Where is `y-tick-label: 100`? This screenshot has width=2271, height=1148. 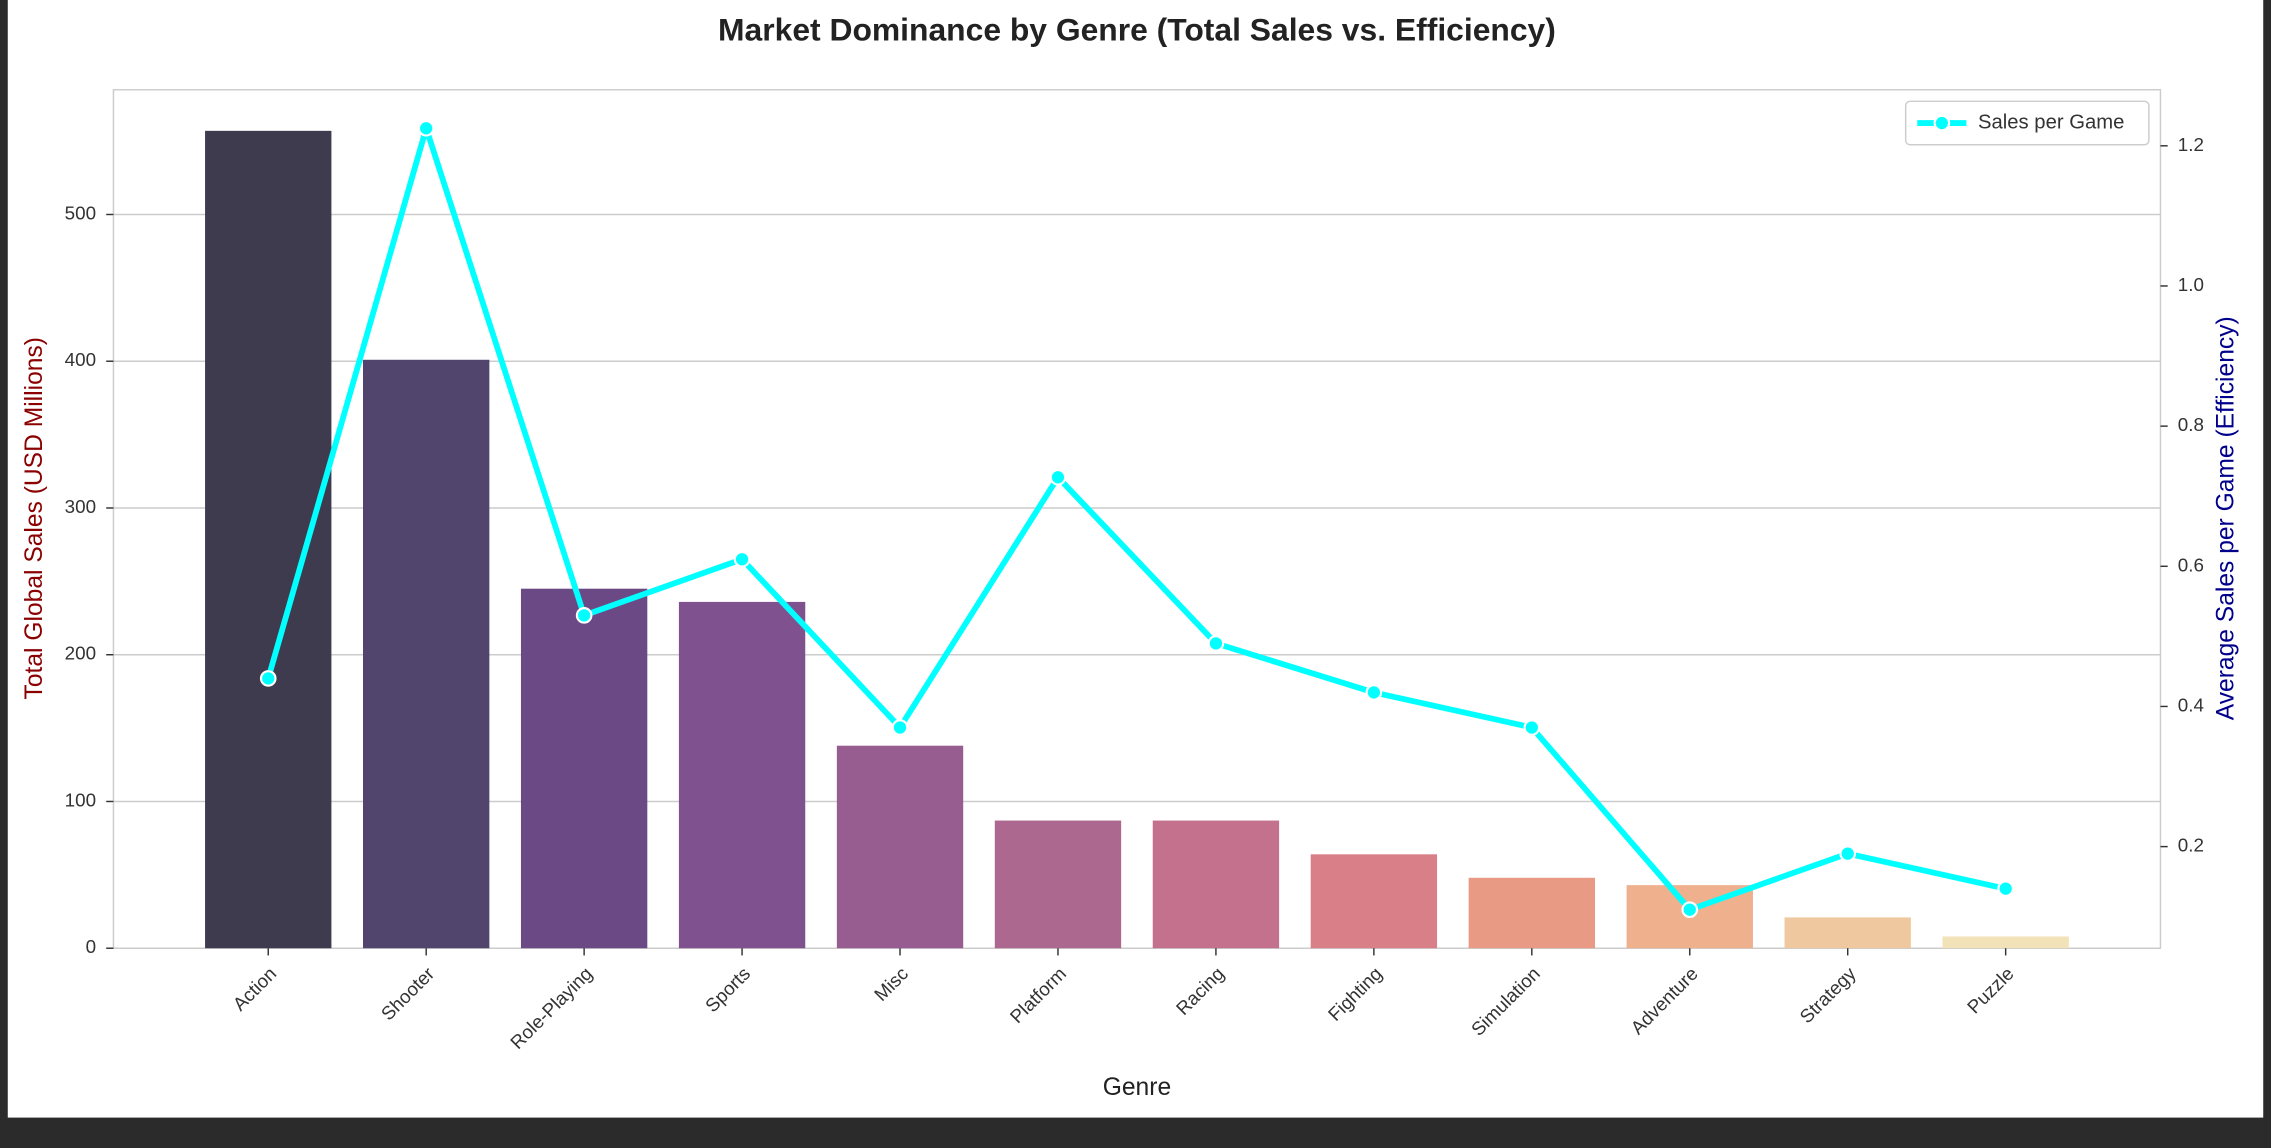
y-tick-label: 100 is located at coordinates (80, 799).